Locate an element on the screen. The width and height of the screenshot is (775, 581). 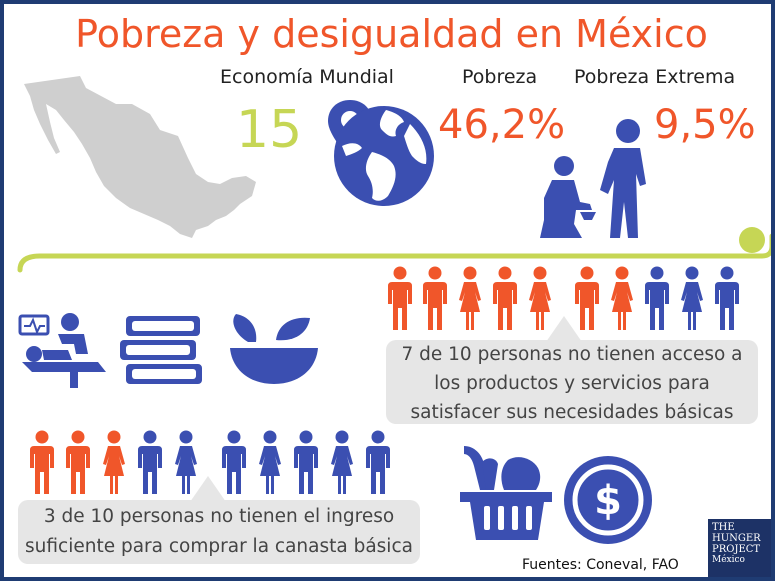
logo-line-1: THE is located at coordinates (723, 527).